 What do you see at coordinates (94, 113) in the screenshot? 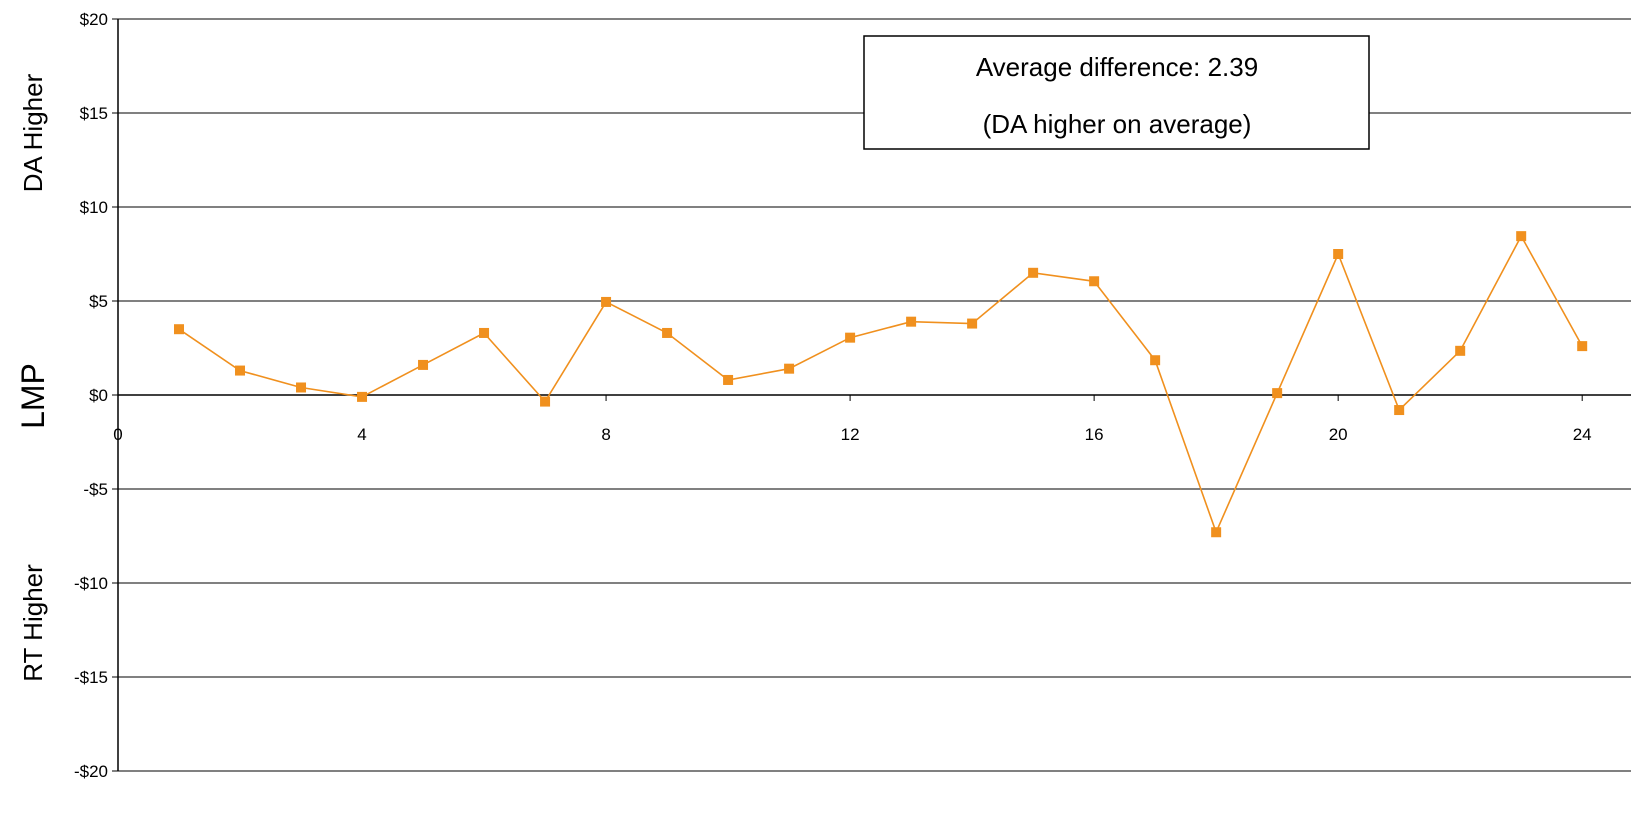
I see `y-tick-label: $15` at bounding box center [94, 113].